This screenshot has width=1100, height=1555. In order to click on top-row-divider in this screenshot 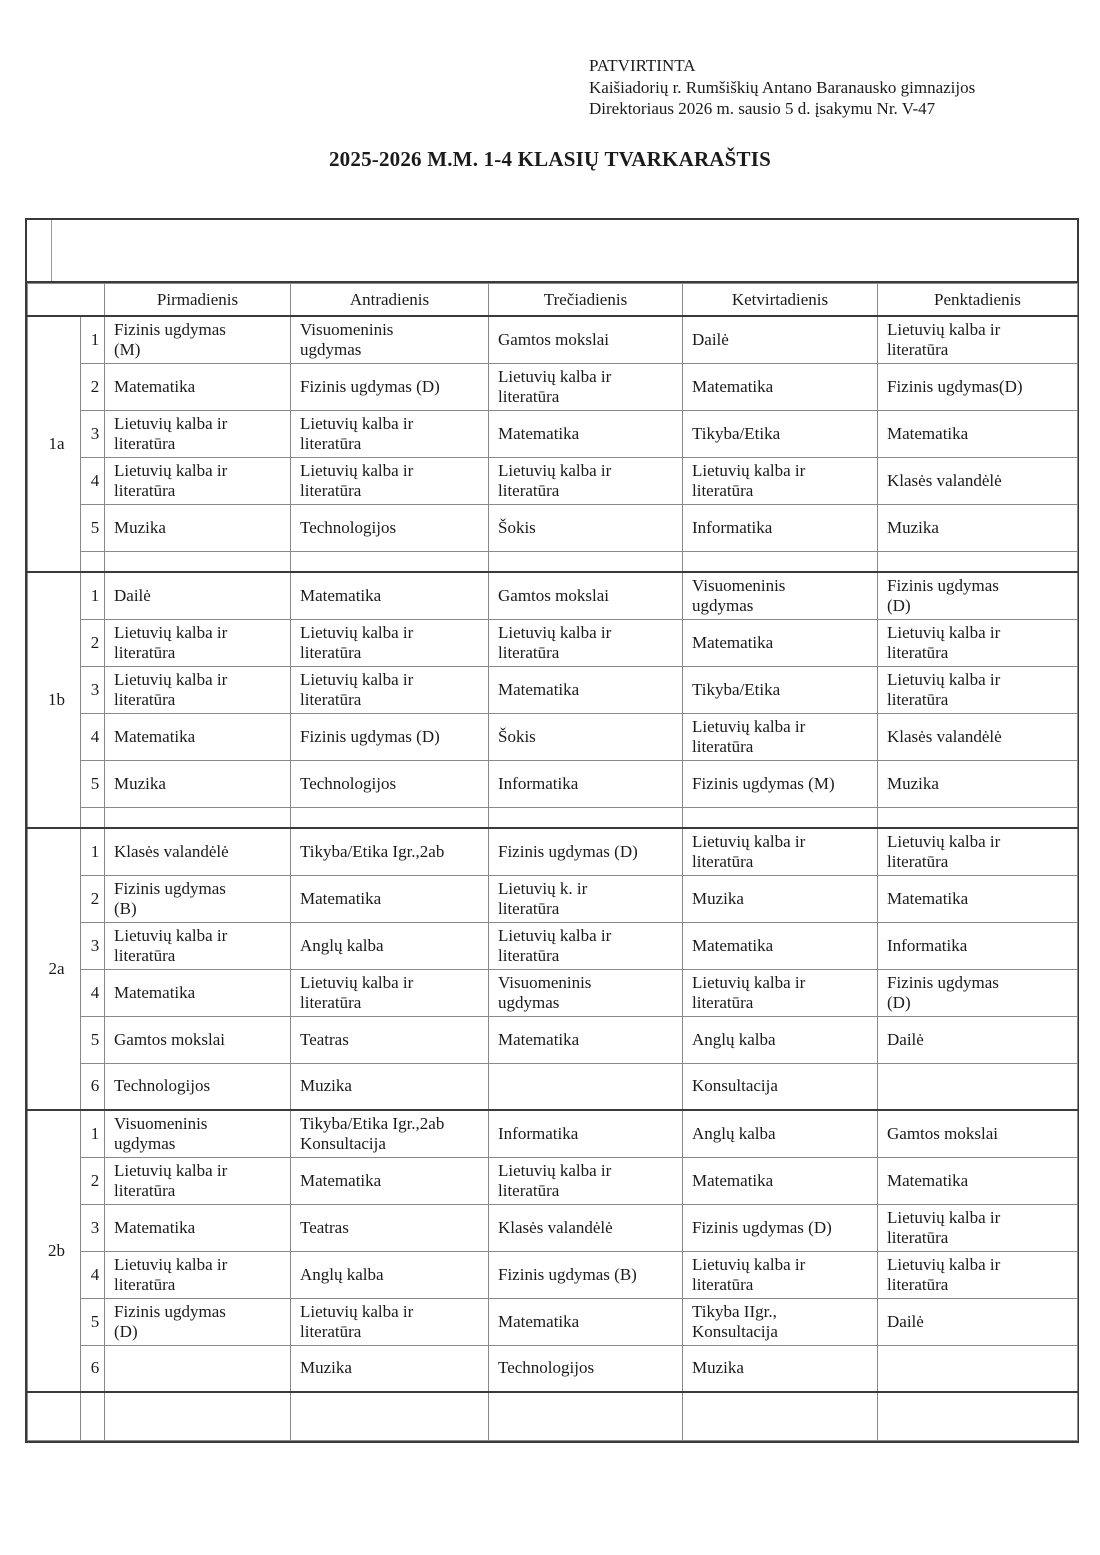, I will do `click(51, 250)`.